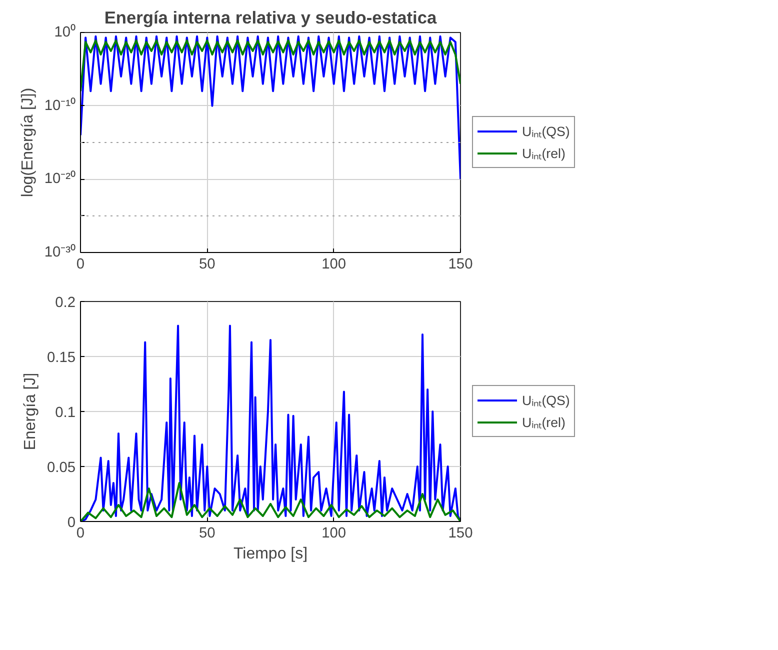 The image size is (778, 650). I want to click on y-tick-label: 10⁰, so click(65, 32).